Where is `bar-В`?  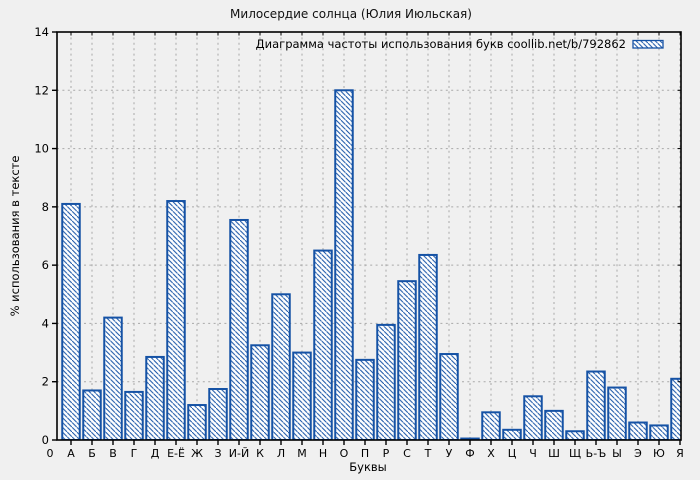 bar-В is located at coordinates (113, 378).